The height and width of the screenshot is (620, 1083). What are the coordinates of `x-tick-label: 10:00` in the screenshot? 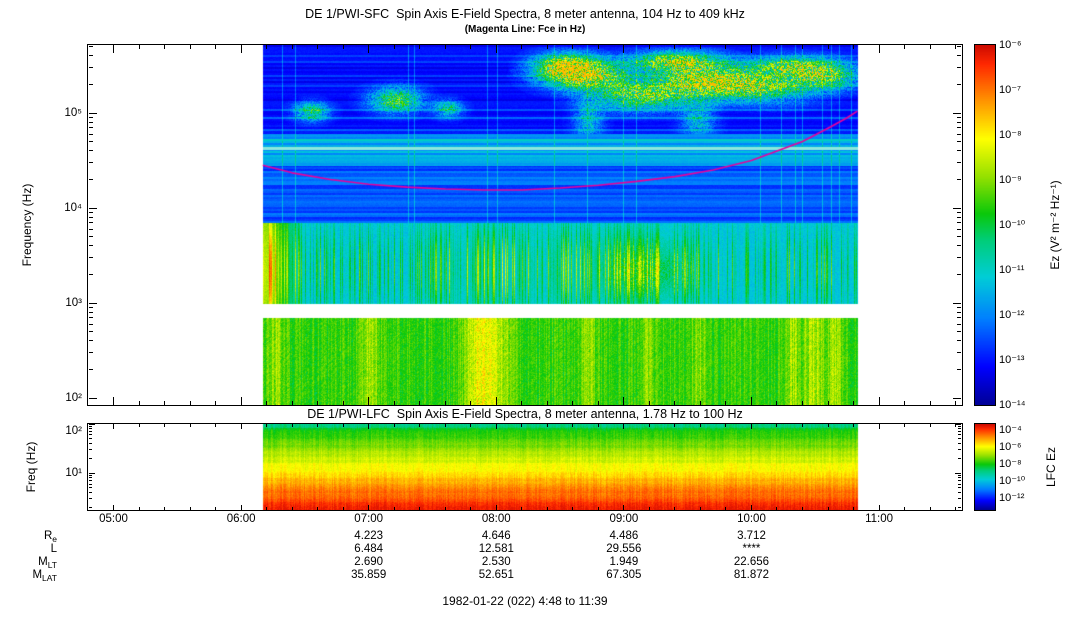 It's located at (751, 519).